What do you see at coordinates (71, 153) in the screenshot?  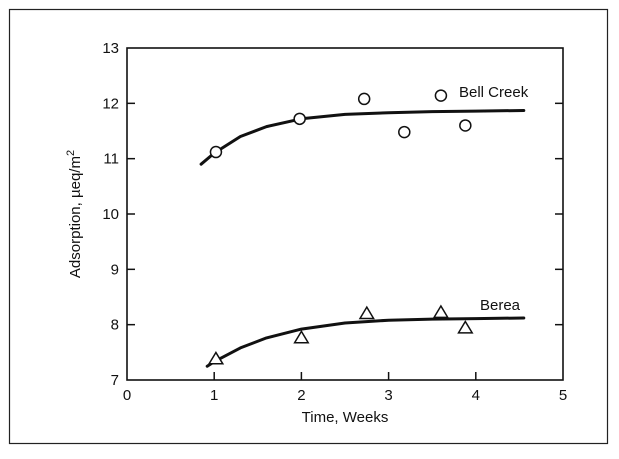 I see `y-axis-title-superscript: 2` at bounding box center [71, 153].